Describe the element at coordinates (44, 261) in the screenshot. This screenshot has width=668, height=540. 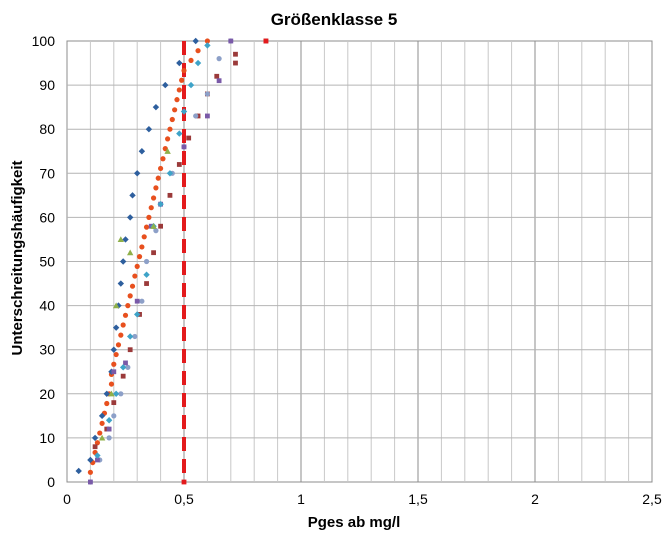
I see `y-axis-ticks: 0 10 20 30 40 50 60 70 80 90 100` at that location.